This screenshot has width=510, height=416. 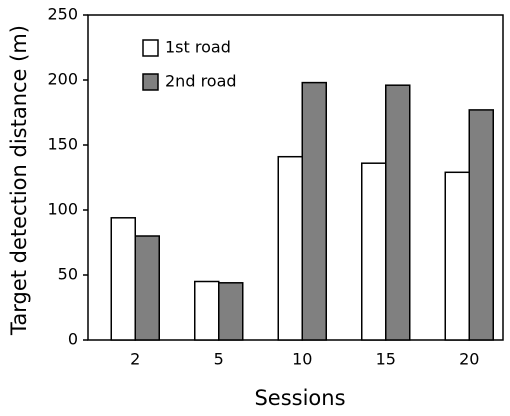 I want to click on y-tick-label: 150, so click(x=62, y=144).